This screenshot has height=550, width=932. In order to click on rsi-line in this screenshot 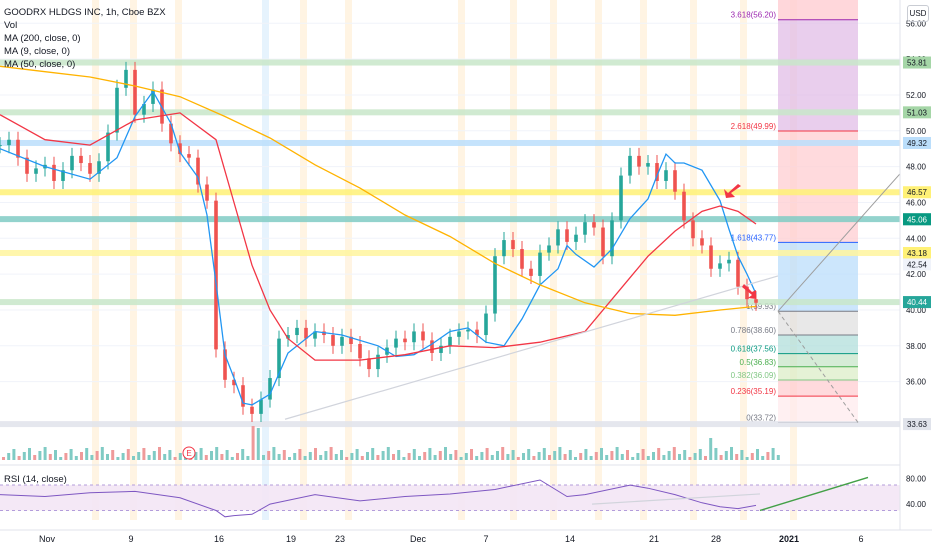, I will do `click(378, 498)`.